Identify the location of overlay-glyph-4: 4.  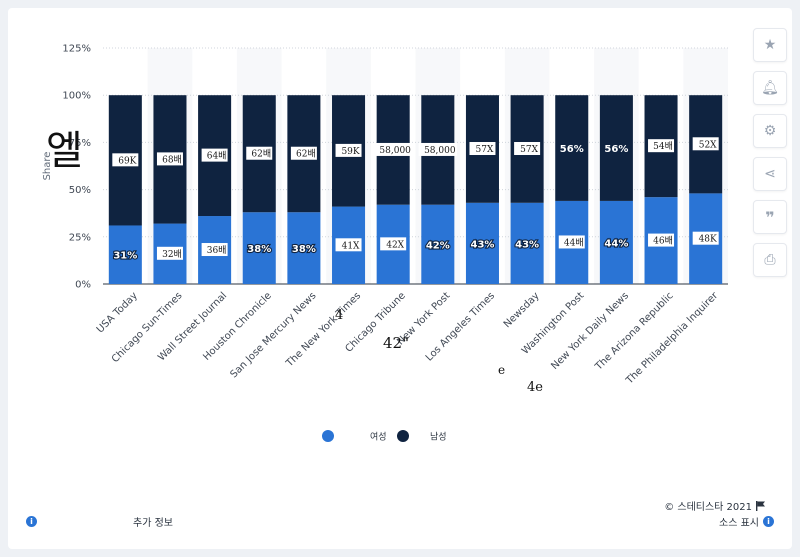
(339, 315).